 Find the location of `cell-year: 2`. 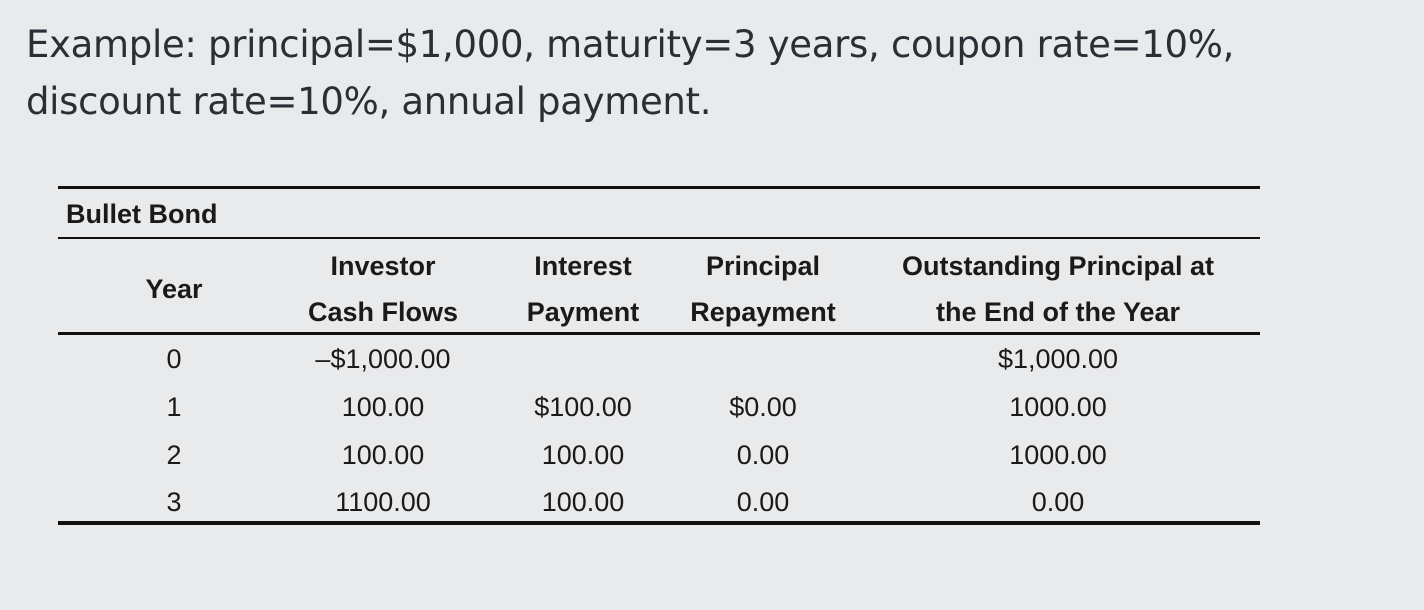

cell-year: 2 is located at coordinates (174, 455).